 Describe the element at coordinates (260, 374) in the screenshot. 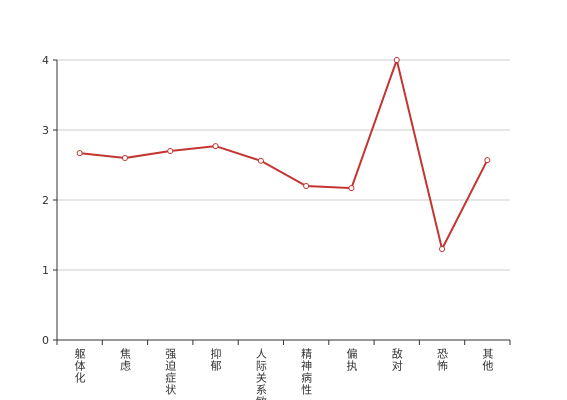

I see `x-tick-label: 人际关系敏感` at that location.